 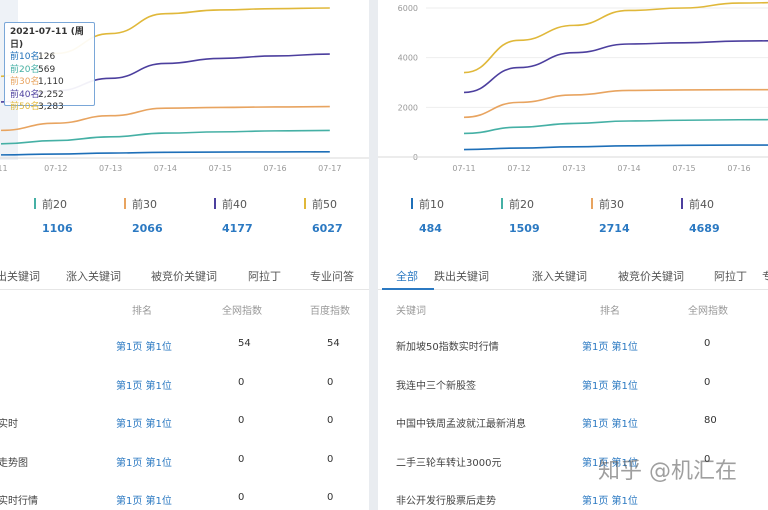 What do you see at coordinates (524, 228) in the screenshot?
I see `stat-value: 1509` at bounding box center [524, 228].